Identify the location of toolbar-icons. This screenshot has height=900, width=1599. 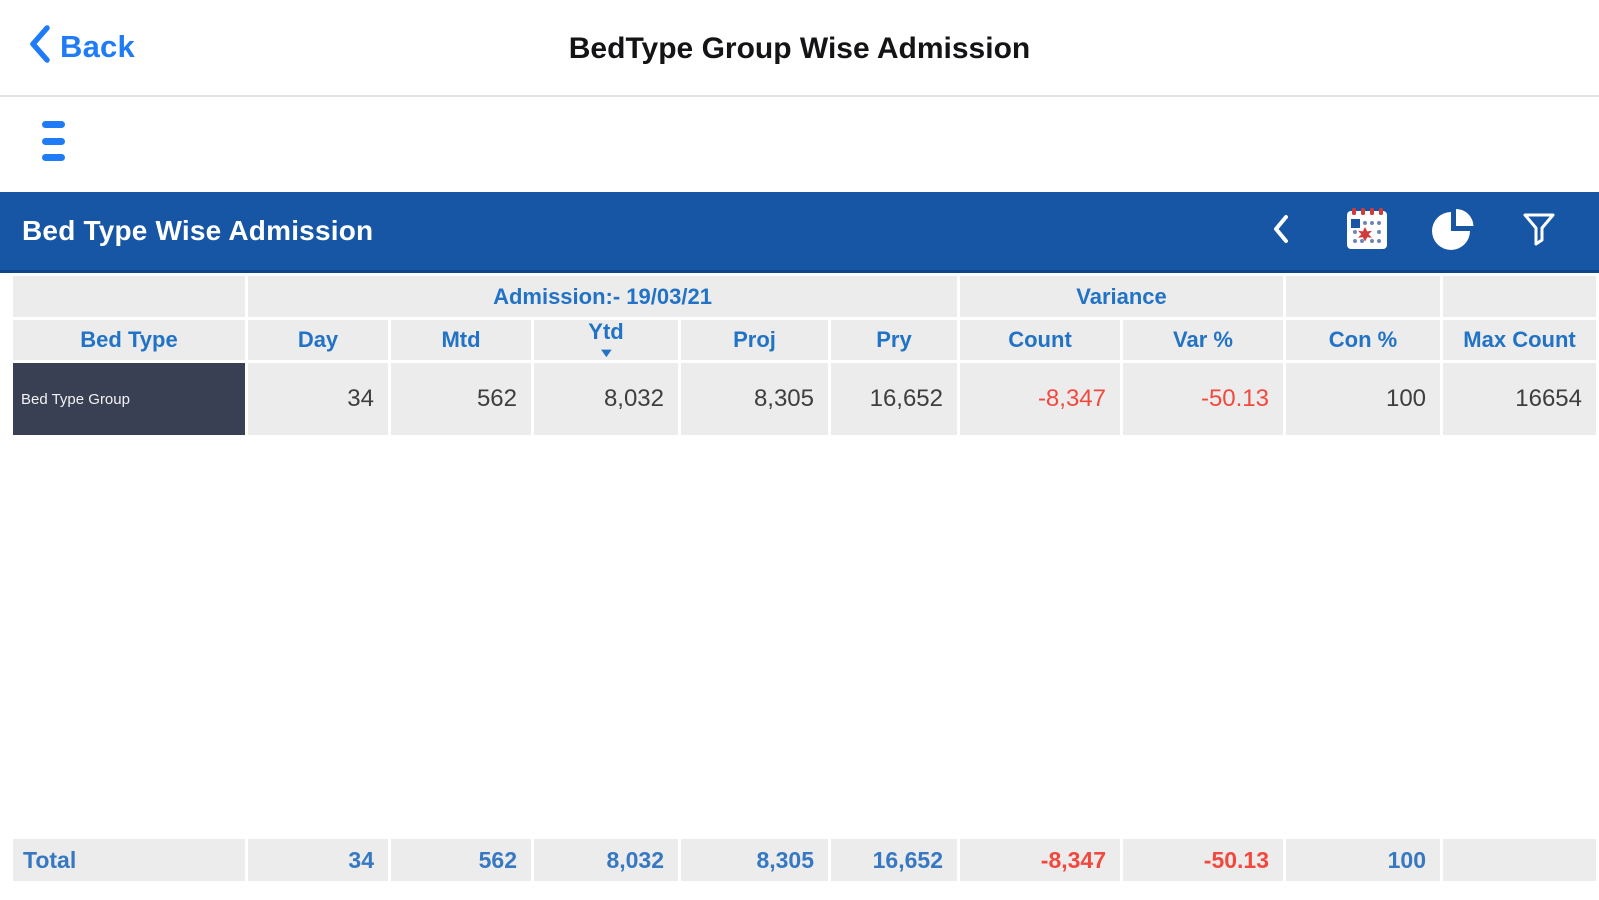
(1427, 231).